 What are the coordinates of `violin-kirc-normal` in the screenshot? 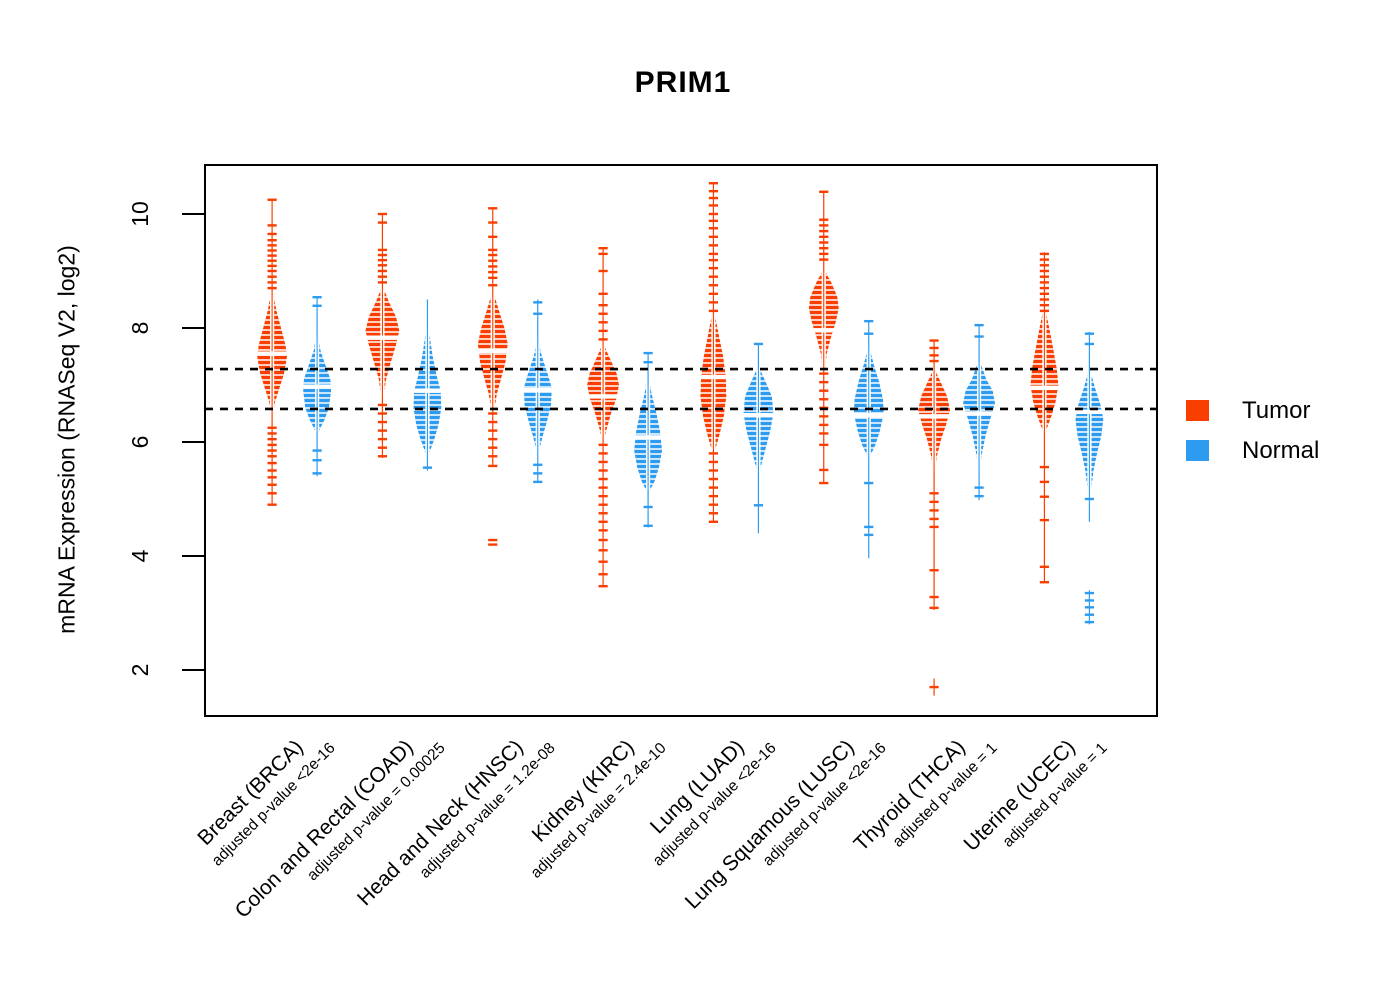 It's located at (648, 439).